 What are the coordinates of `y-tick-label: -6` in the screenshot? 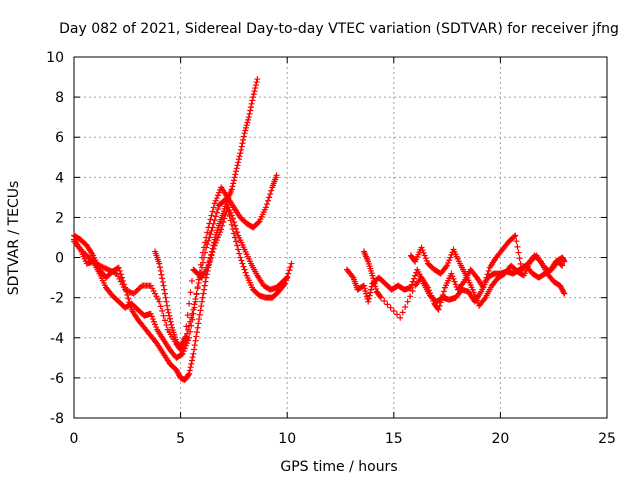 It's located at (57, 379).